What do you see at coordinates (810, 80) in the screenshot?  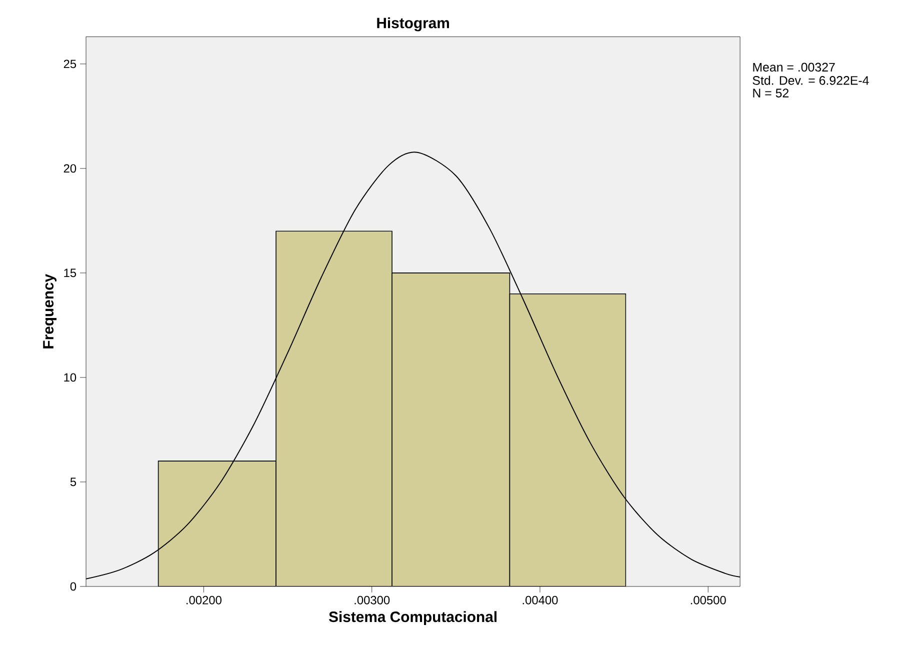 I see `text: Std. Dev. = 6.922E-4` at bounding box center [810, 80].